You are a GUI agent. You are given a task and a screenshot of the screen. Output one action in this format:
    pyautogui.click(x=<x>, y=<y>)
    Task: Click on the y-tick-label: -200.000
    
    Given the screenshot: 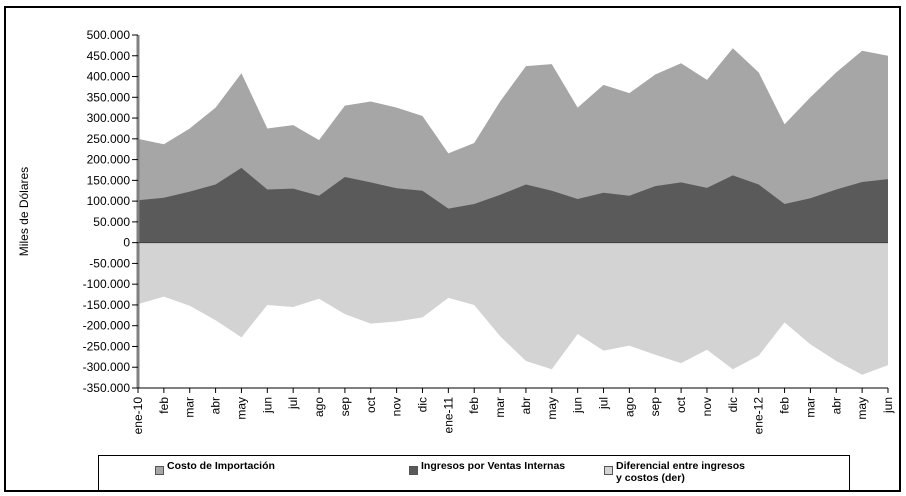 What is the action you would take?
    pyautogui.click(x=107, y=326)
    